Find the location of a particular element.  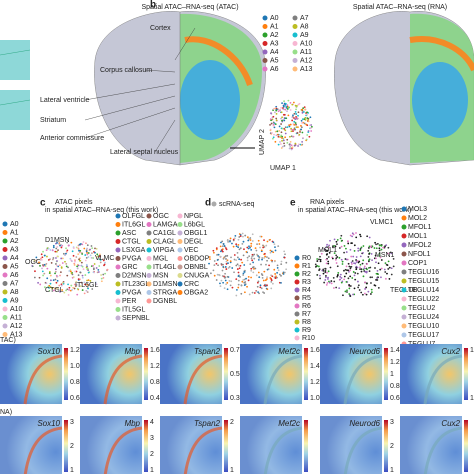

text-label: ITL23GL is located at coordinates (135, 284).